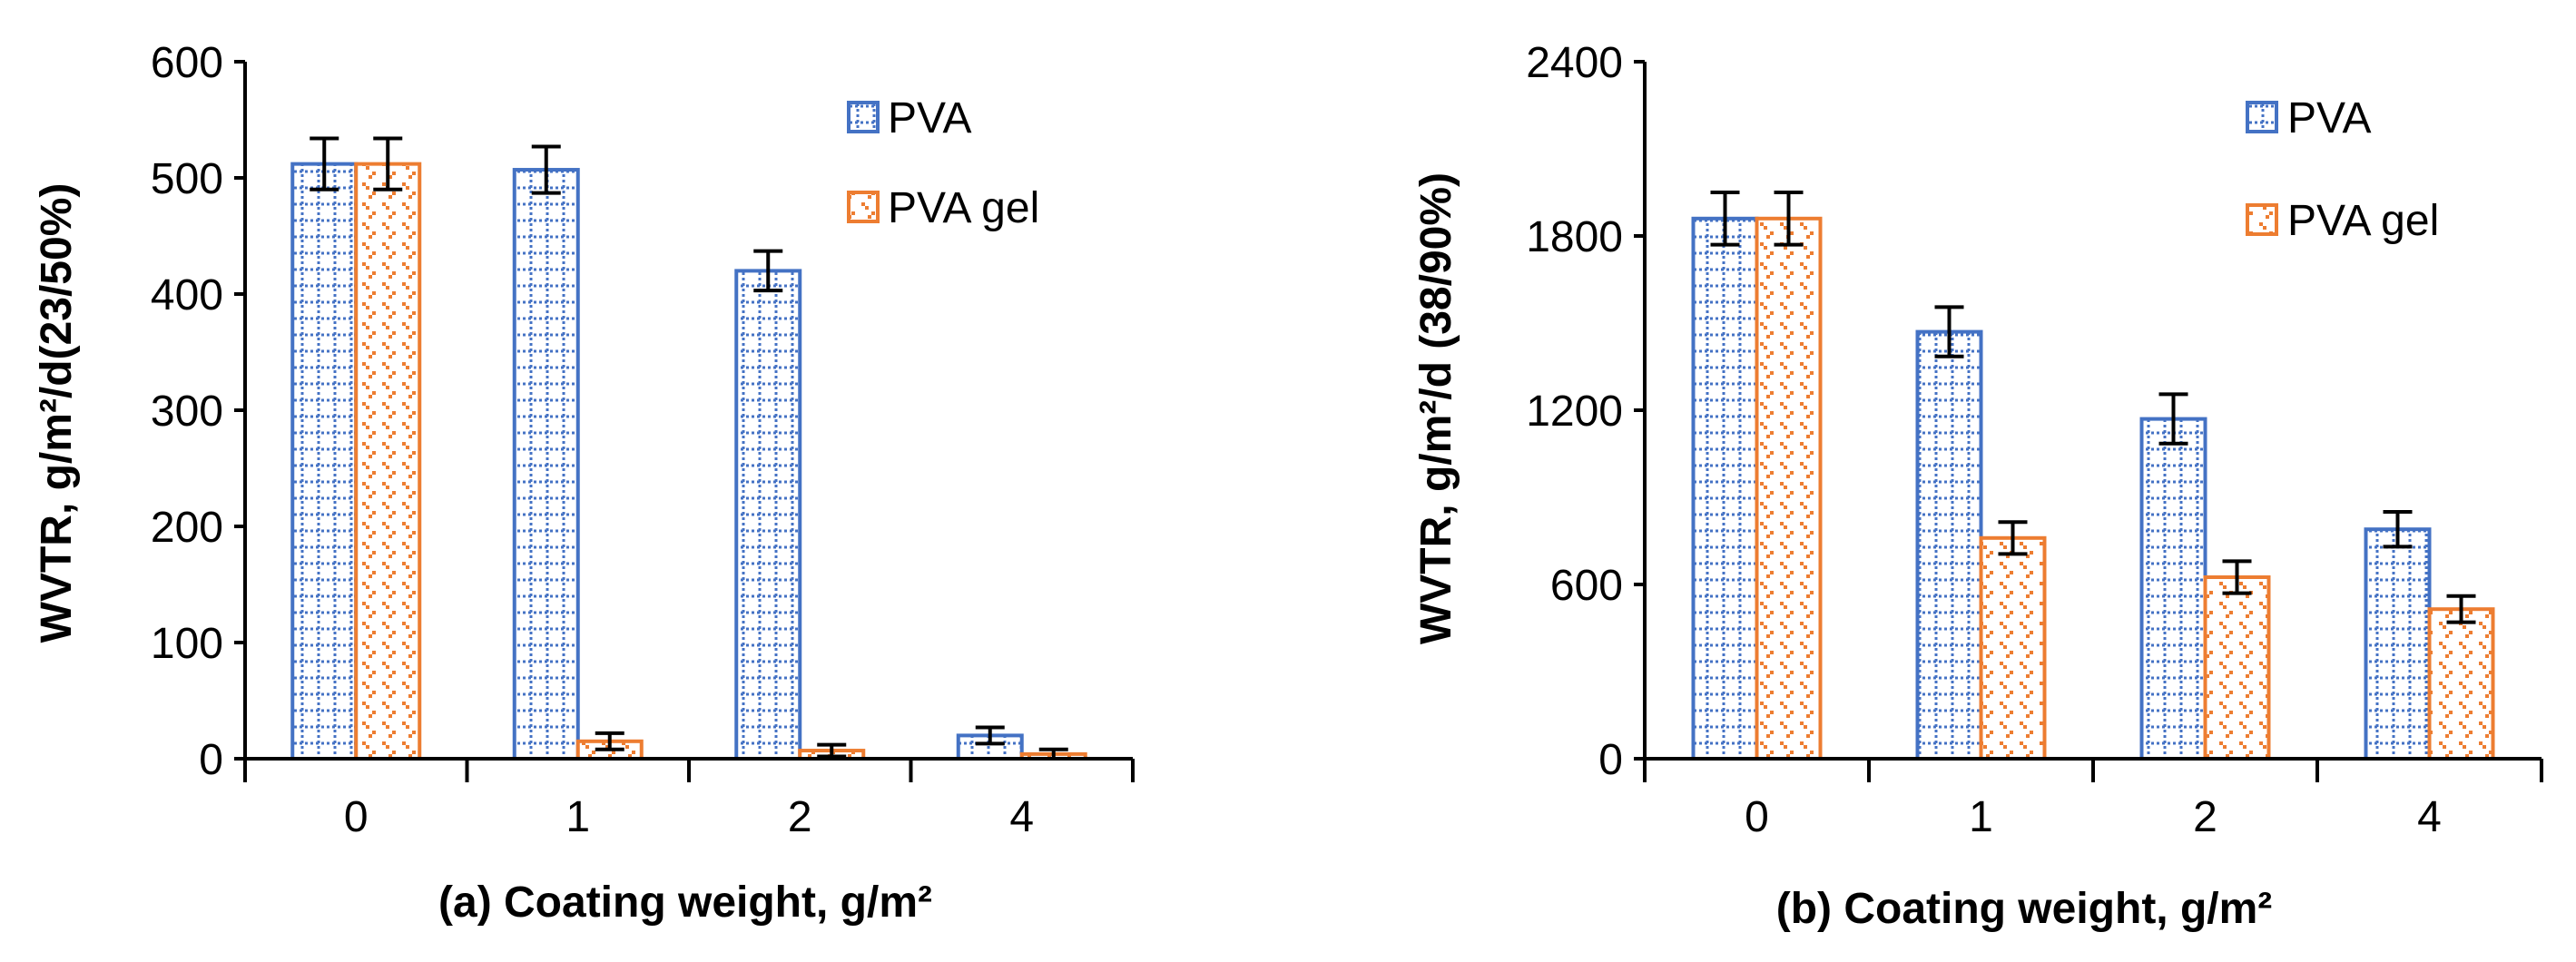 This screenshot has width=2576, height=962. Describe the element at coordinates (187, 528) in the screenshot. I see `y-tick-label-200: 200` at that location.